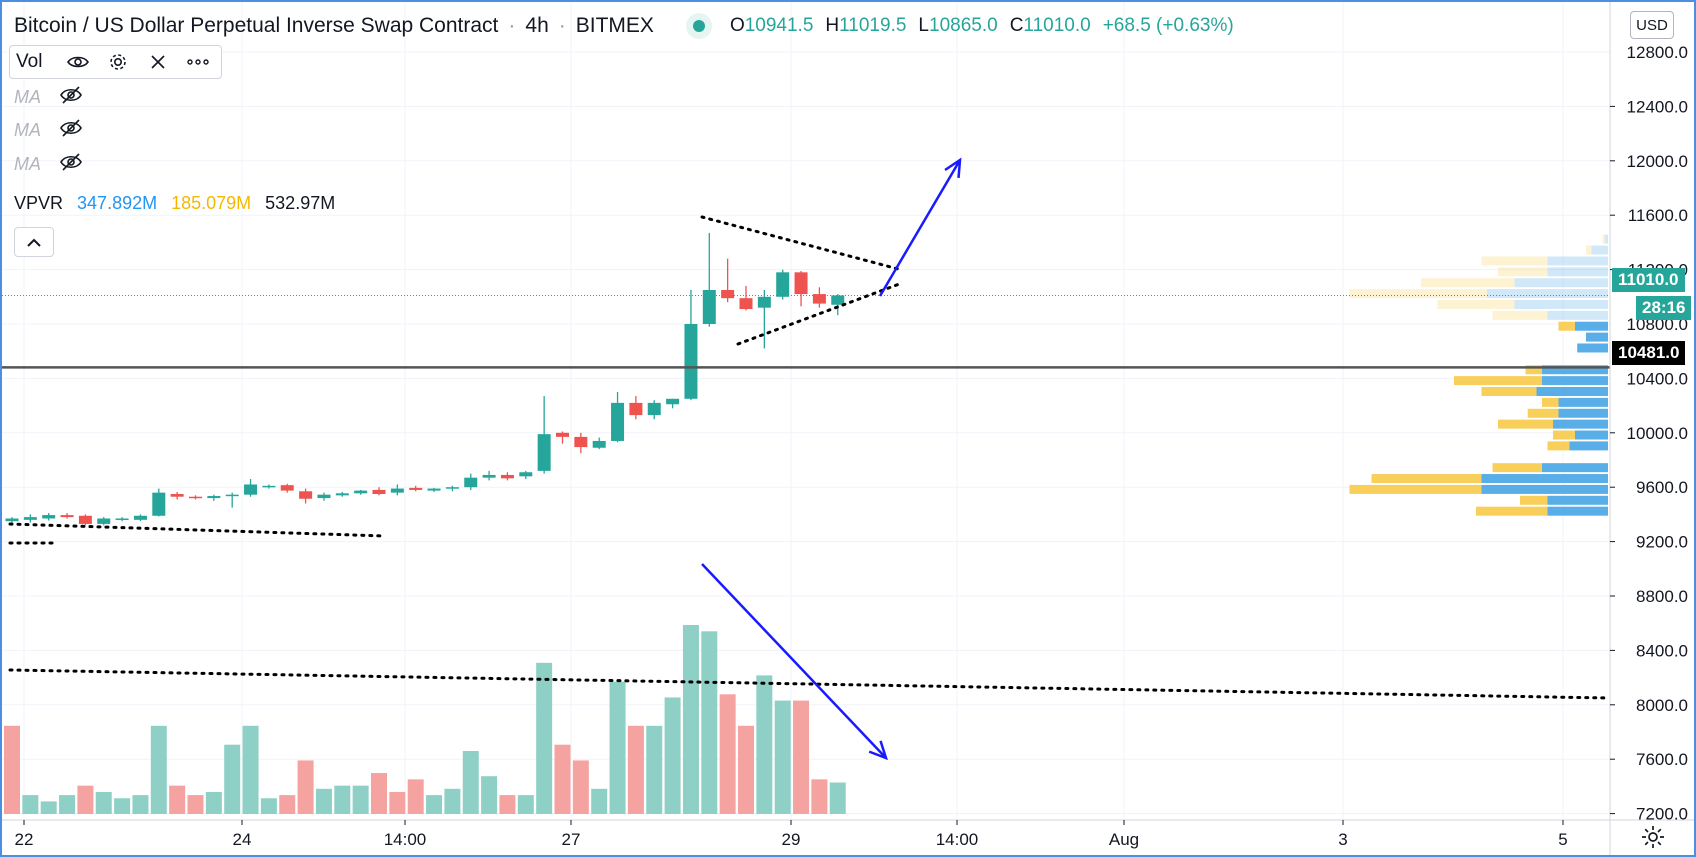 This screenshot has height=857, width=1696. I want to click on time-tick-label: 27, so click(571, 839).